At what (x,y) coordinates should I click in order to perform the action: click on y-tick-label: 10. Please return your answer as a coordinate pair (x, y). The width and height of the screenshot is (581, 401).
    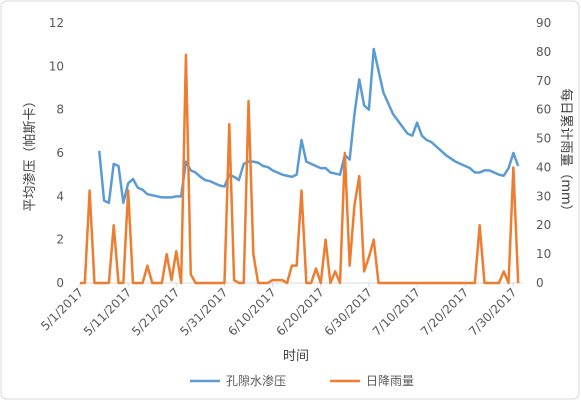
    Looking at the image, I should click on (56, 66).